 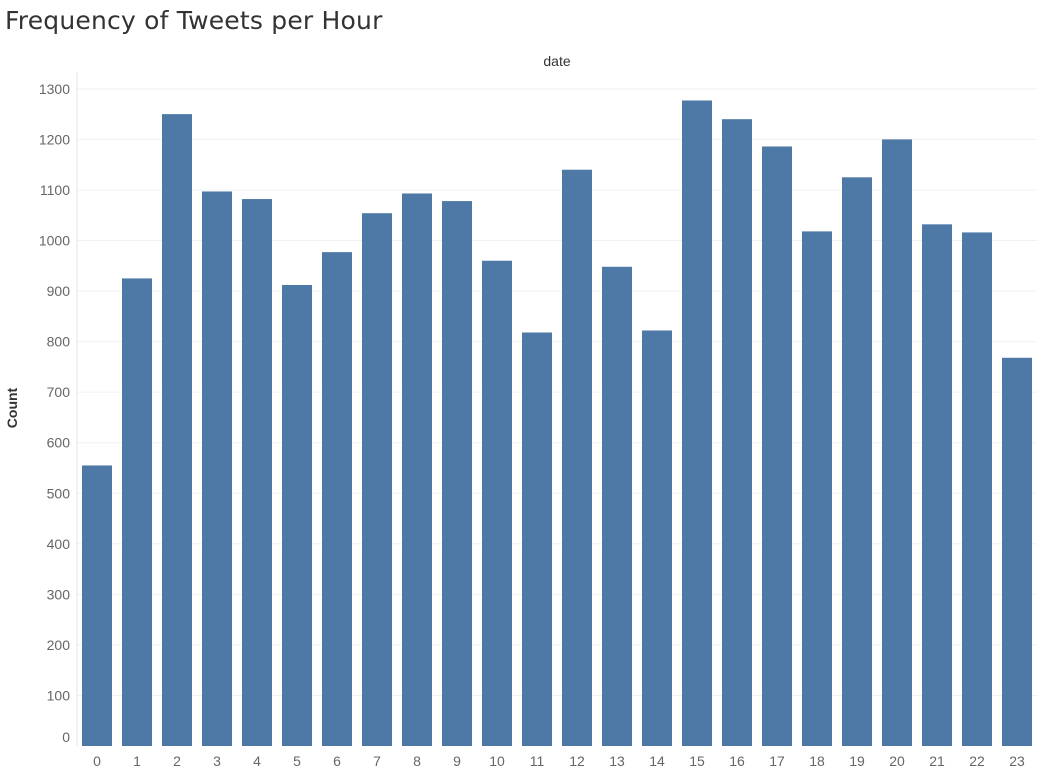 I want to click on y-axis-title: Count, so click(x=12, y=407).